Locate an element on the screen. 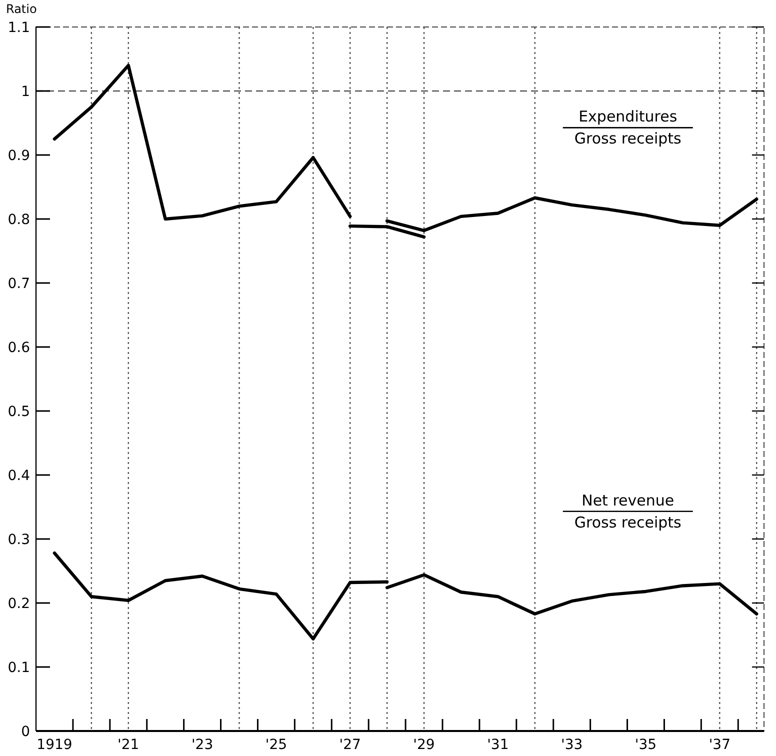 This screenshot has width=776, height=756. x-tick-label: '29 is located at coordinates (424, 745).